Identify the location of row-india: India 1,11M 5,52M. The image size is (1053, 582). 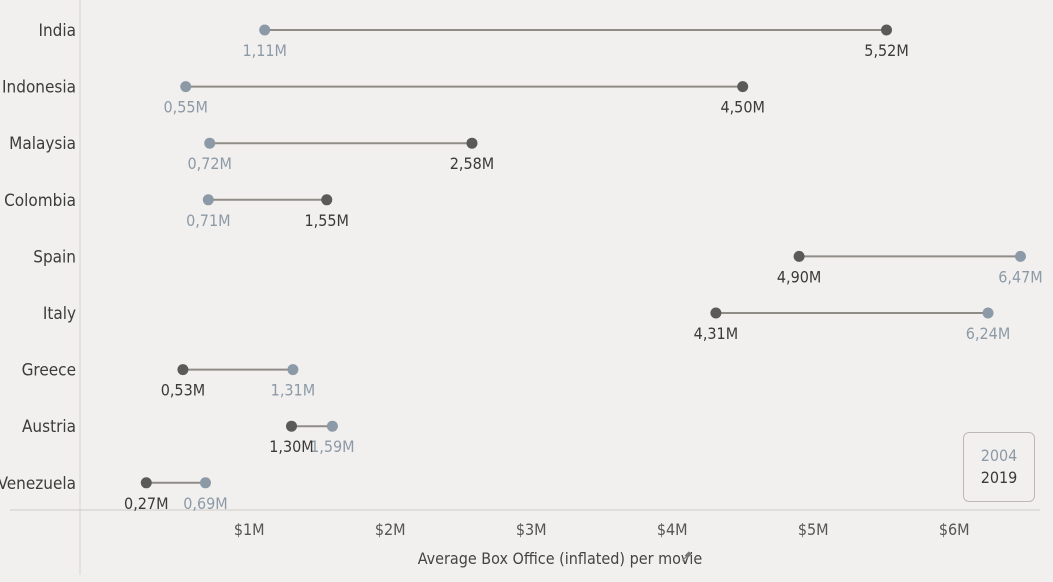
(473, 40).